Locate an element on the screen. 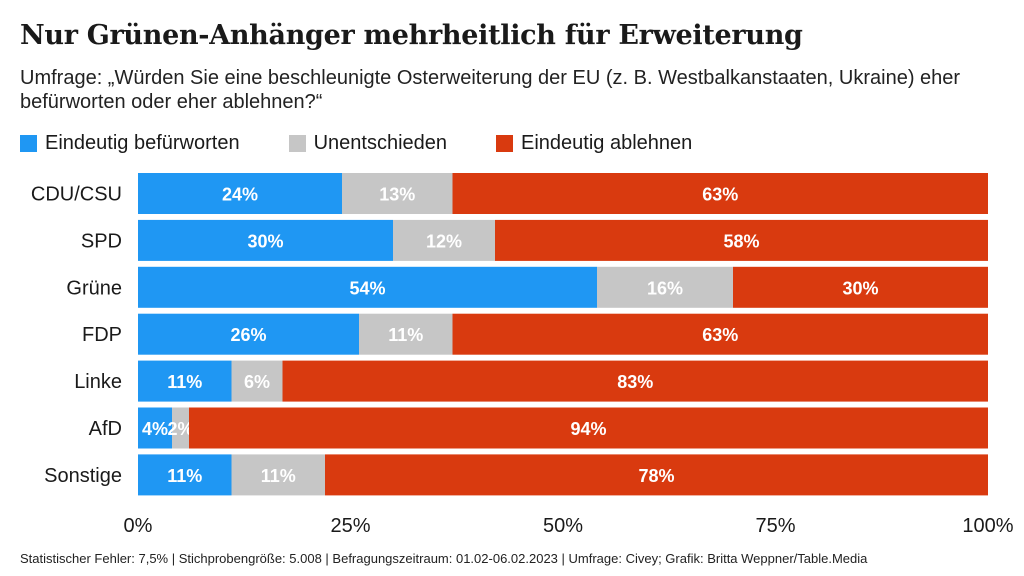  legend-swatch-ablehnen is located at coordinates (505, 143).